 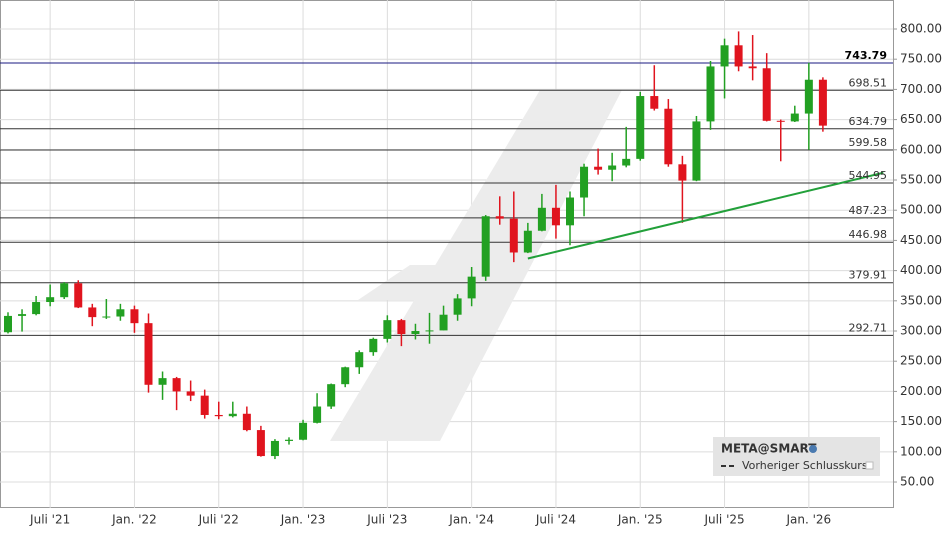 What do you see at coordinates (921, 119) in the screenshot?
I see `y-tick-label: 650.00` at bounding box center [921, 119].